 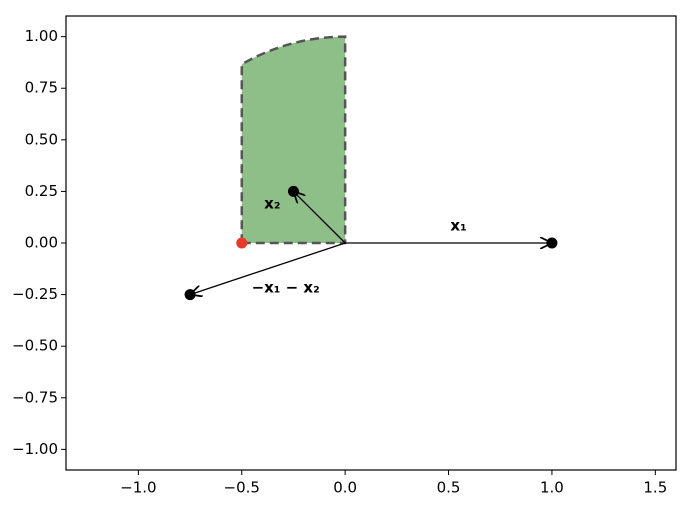 What do you see at coordinates (449, 488) in the screenshot?
I see `x-tick-label: 0.5` at bounding box center [449, 488].